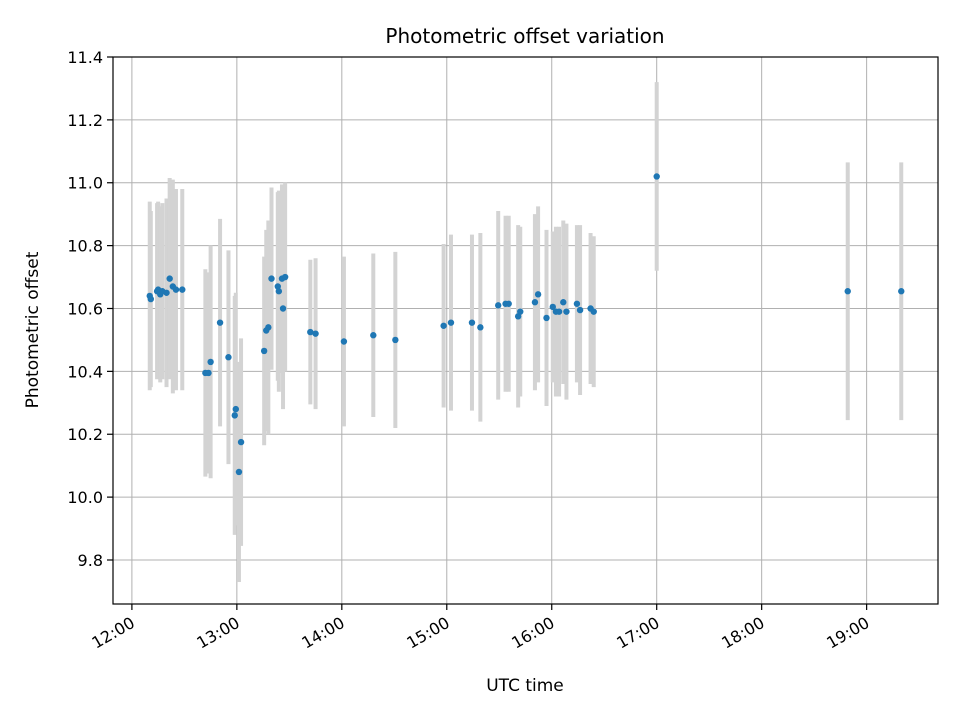  Describe the element at coordinates (85, 371) in the screenshot. I see `y-tick-label: 10.4` at that location.